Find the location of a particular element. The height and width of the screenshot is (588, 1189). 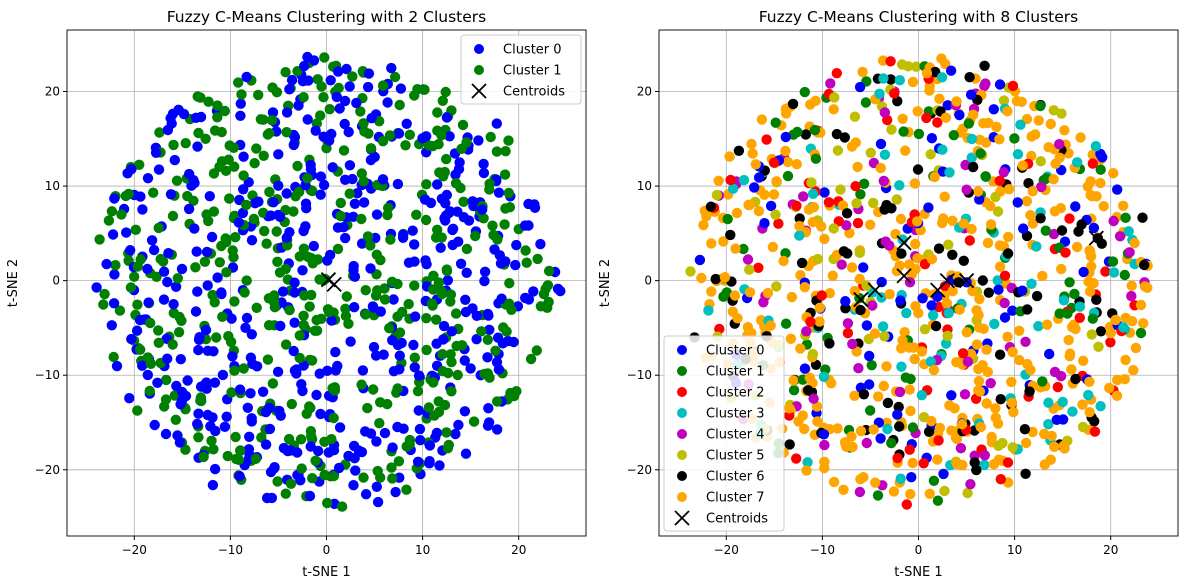

legend-label: Cluster 7 is located at coordinates (735, 498).